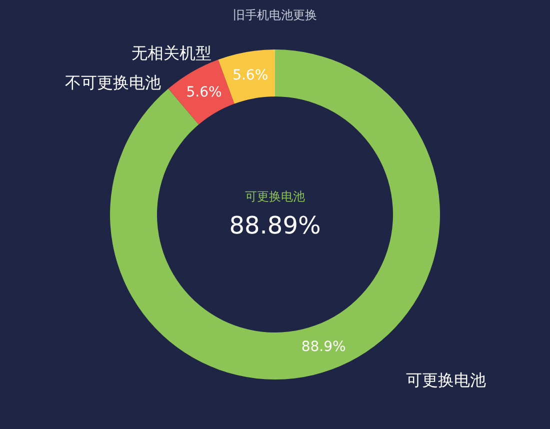 This screenshot has width=550, height=429. Describe the element at coordinates (172, 53) in the screenshot. I see `slice-label: 无相关机型` at that location.